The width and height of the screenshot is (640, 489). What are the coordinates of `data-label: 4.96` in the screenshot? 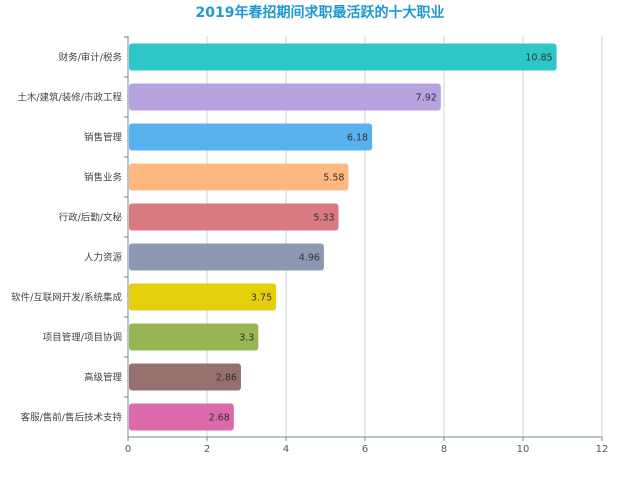 It's located at (309, 258).